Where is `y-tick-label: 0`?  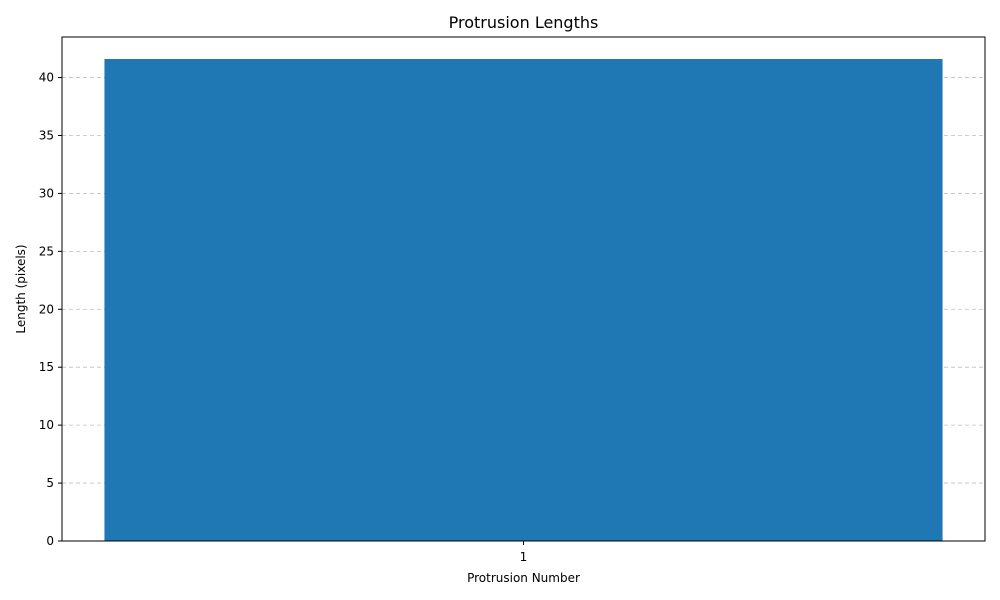
y-tick-label: 0 is located at coordinates (50, 541).